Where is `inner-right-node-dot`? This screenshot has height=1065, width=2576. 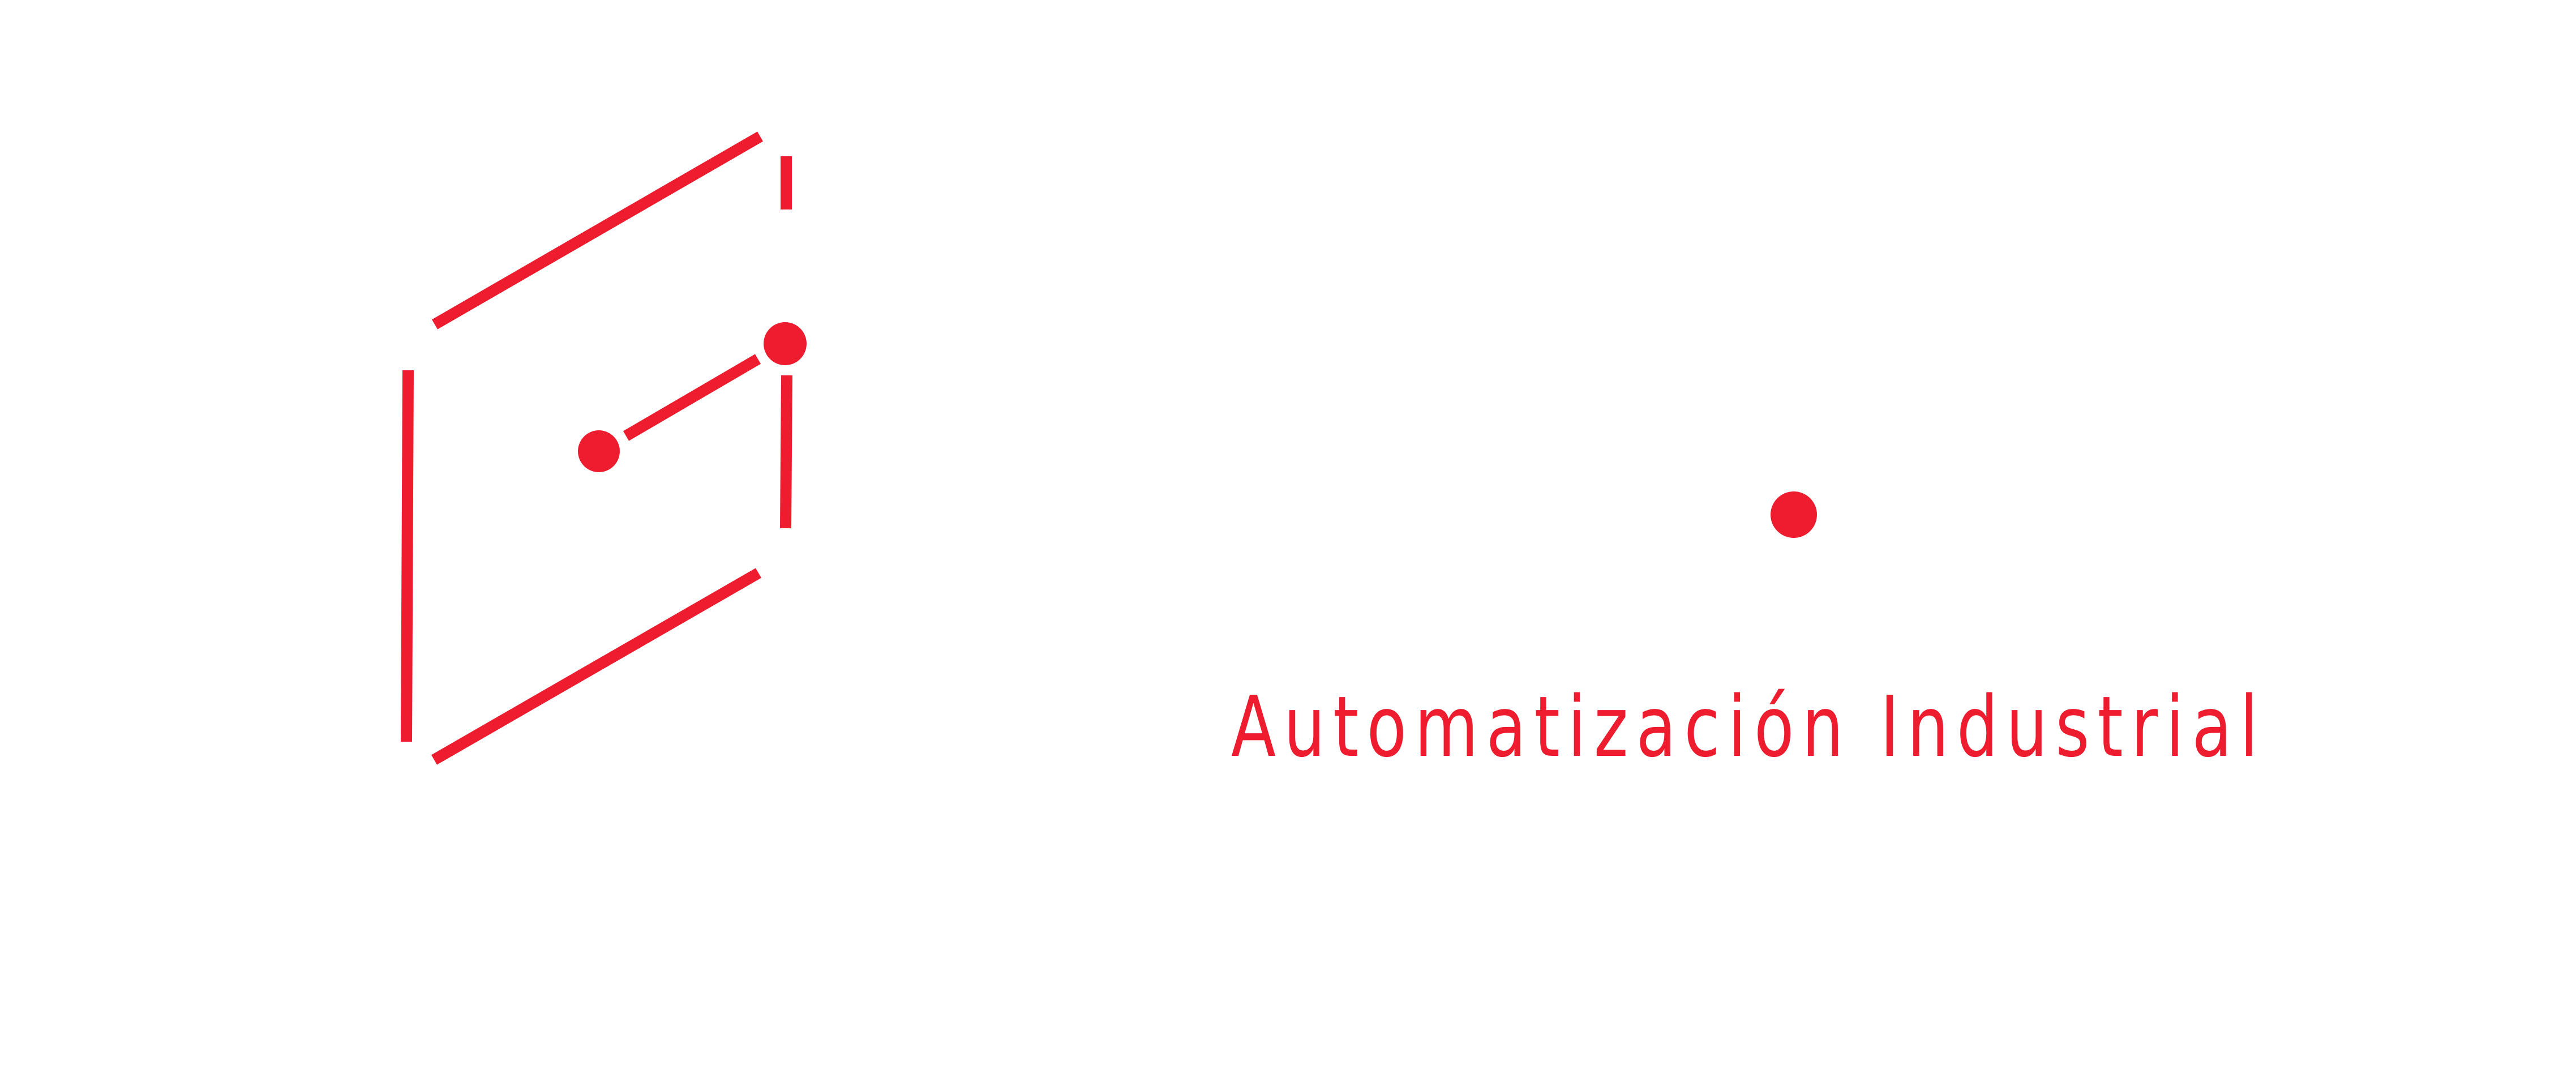
inner-right-node-dot is located at coordinates (785, 343).